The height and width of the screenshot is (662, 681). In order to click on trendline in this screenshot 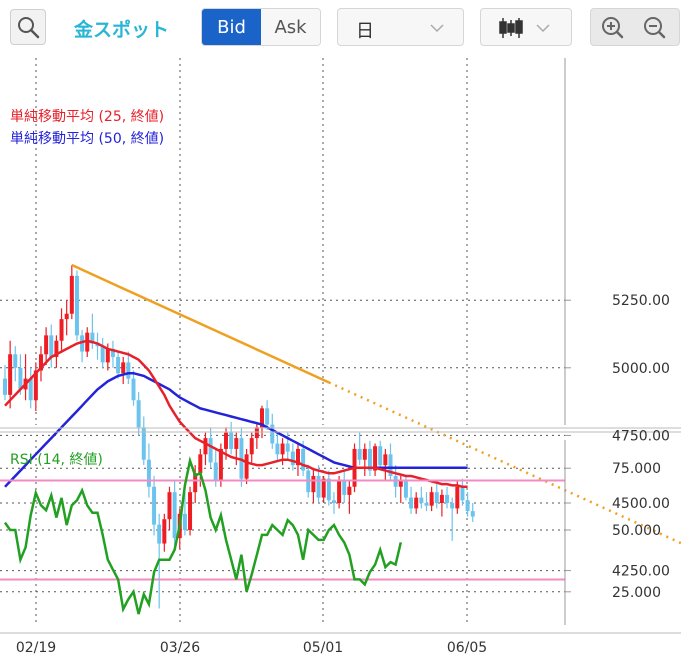, I will do `click(200, 323)`.